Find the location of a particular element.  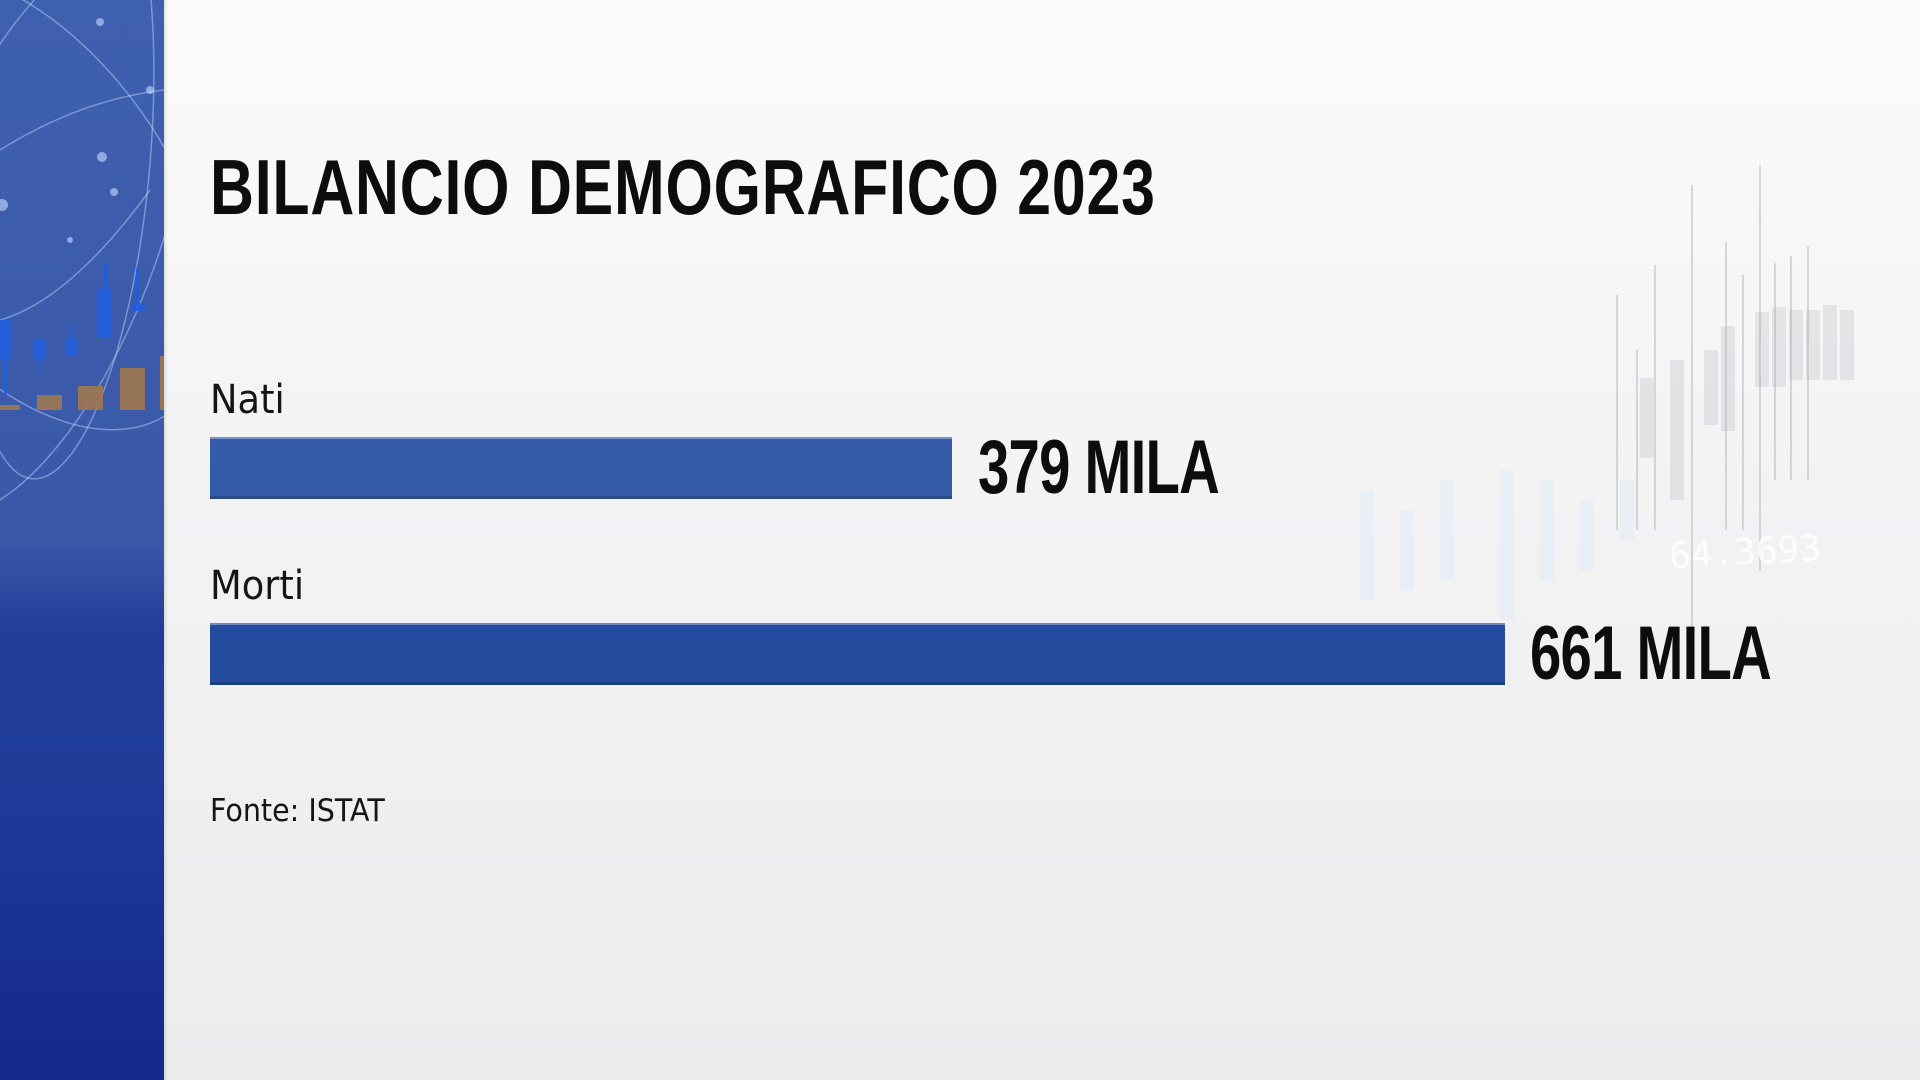

source-label: Fonte: ISTAT is located at coordinates (297, 811).